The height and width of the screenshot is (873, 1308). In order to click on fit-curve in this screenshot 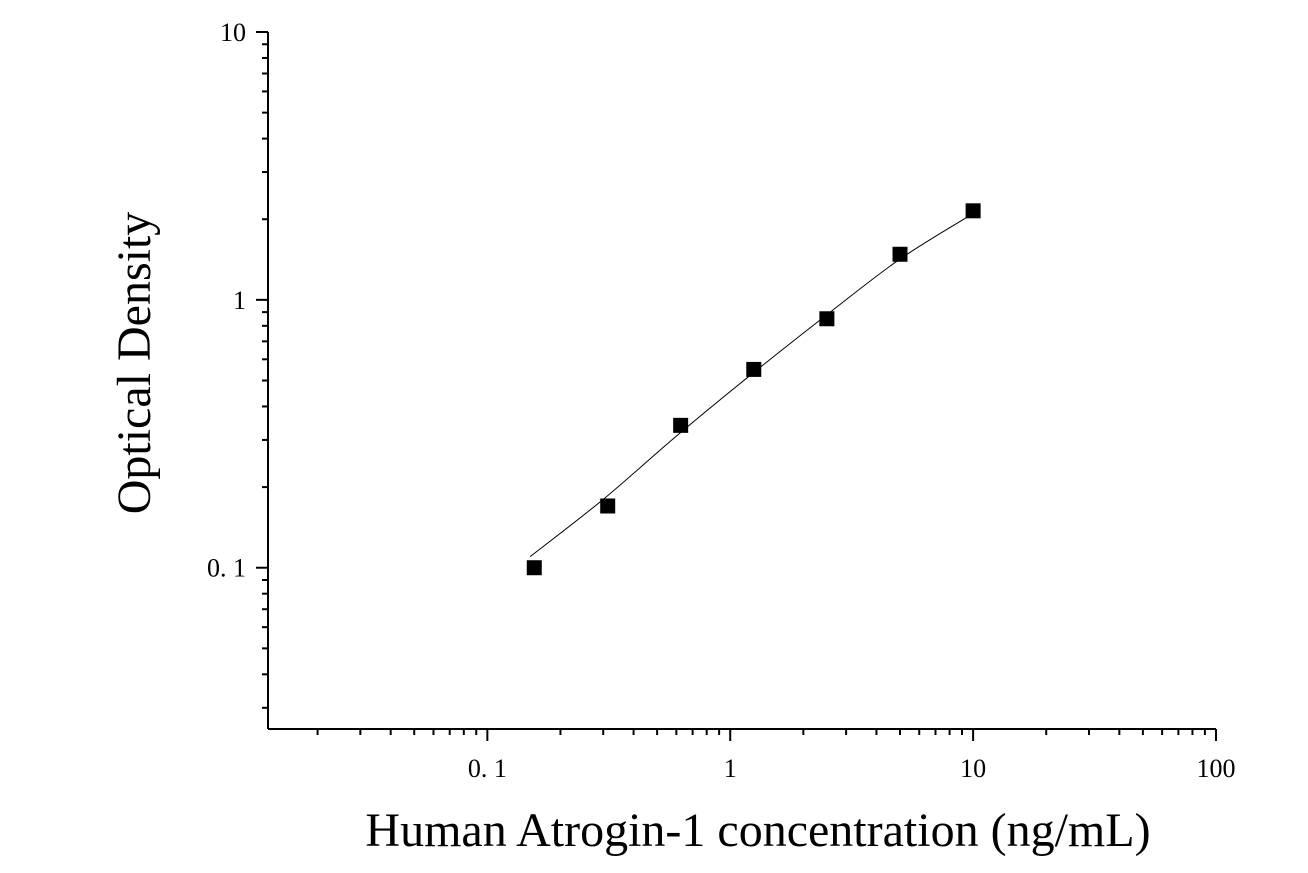, I will do `click(751, 385)`.